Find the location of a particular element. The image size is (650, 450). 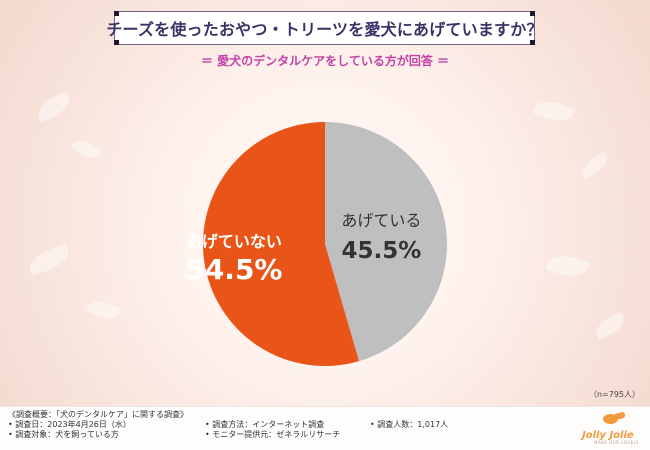

label-not-giving: あげていない is located at coordinates (234, 241).